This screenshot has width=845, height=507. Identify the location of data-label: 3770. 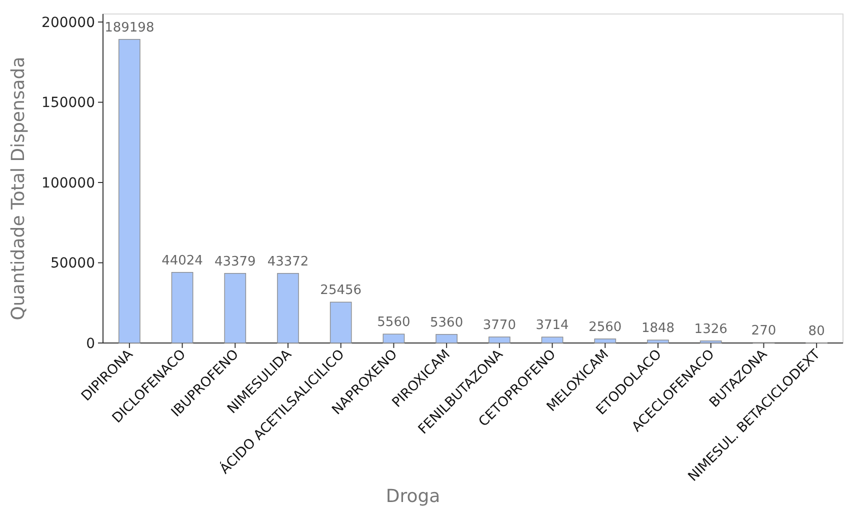
(499, 325).